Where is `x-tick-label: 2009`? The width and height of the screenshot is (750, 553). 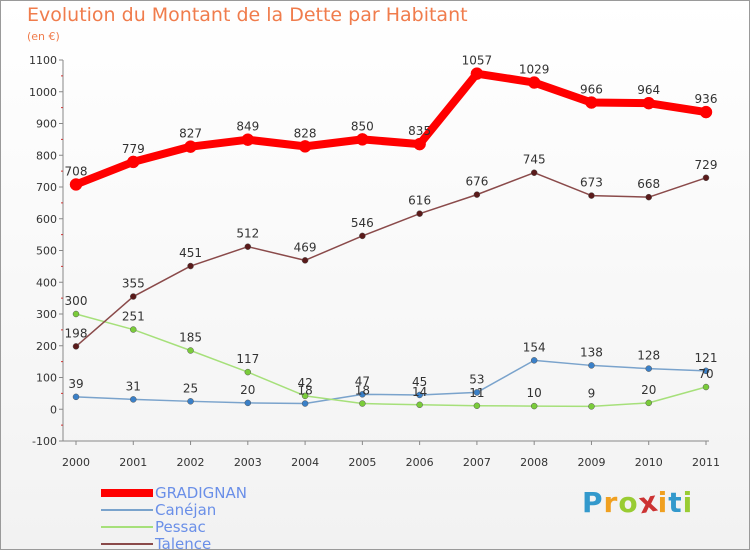
x-tick-label: 2009 is located at coordinates (591, 462).